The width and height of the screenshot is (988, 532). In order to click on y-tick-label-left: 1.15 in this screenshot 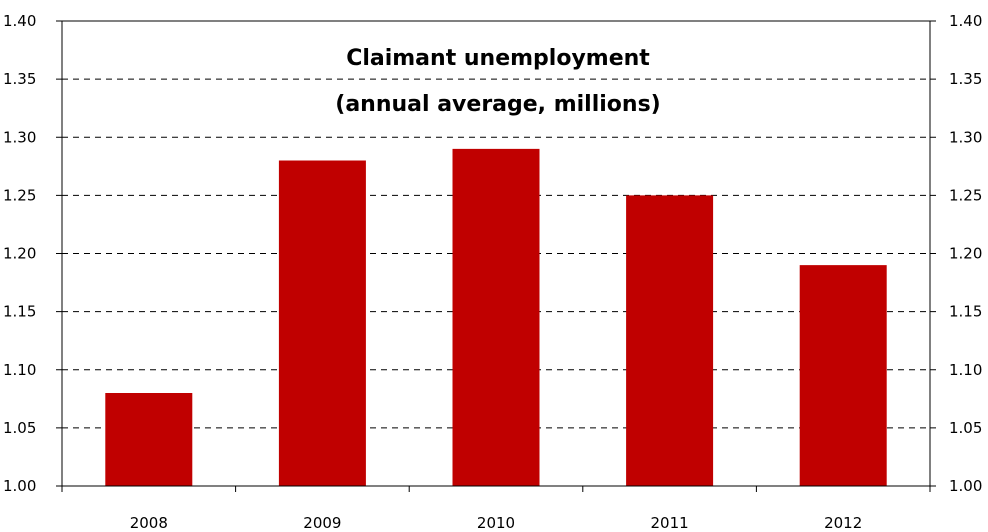, I will do `click(19, 312)`.